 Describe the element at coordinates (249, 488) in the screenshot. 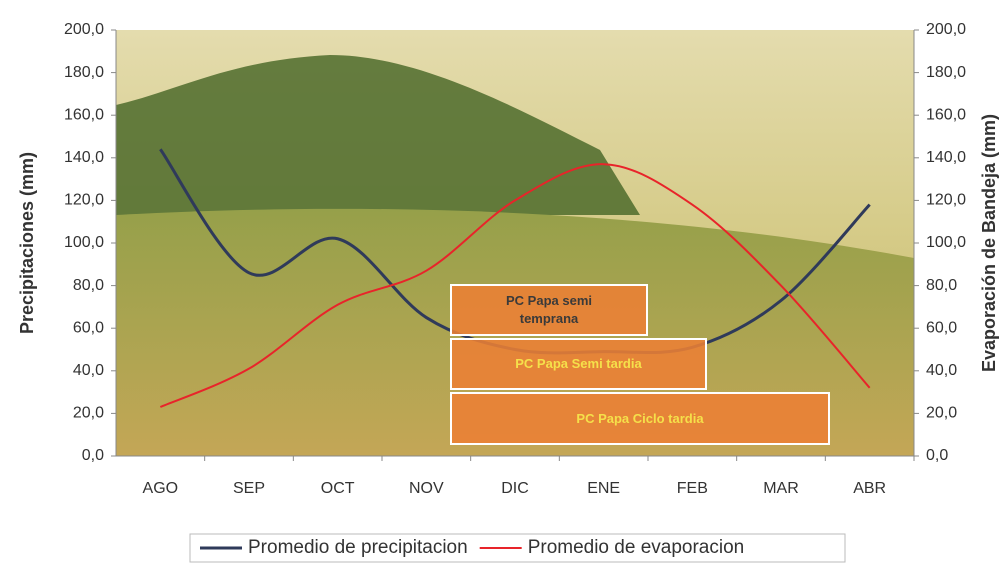

I see `x-tick-label: SEP` at that location.